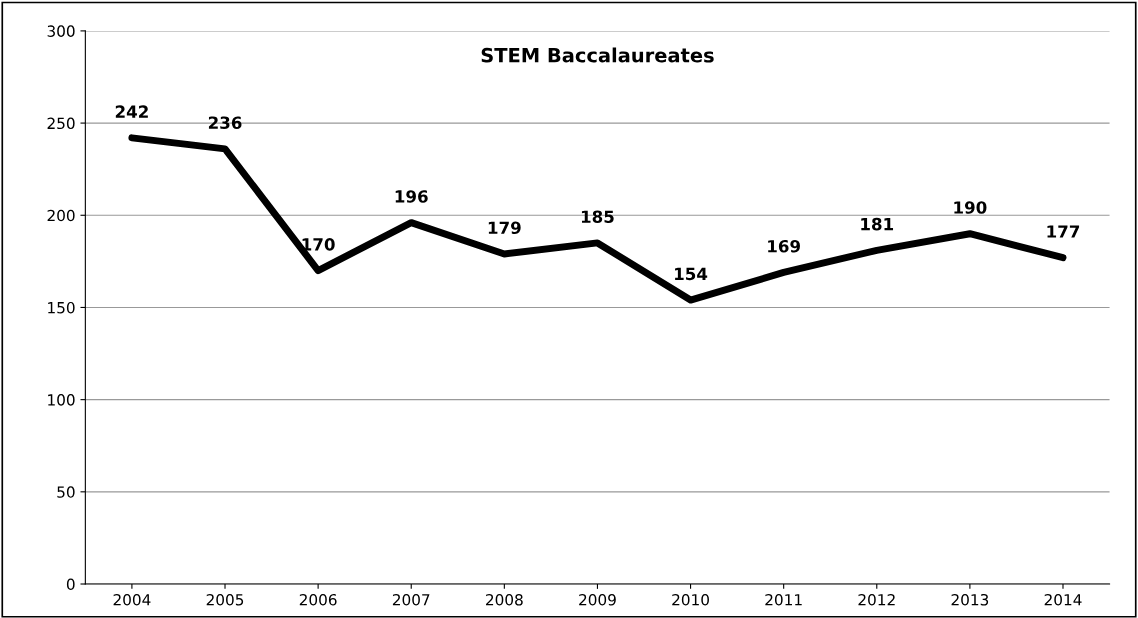 The image size is (1138, 618). I want to click on x-tick-label: 2011, so click(783, 600).